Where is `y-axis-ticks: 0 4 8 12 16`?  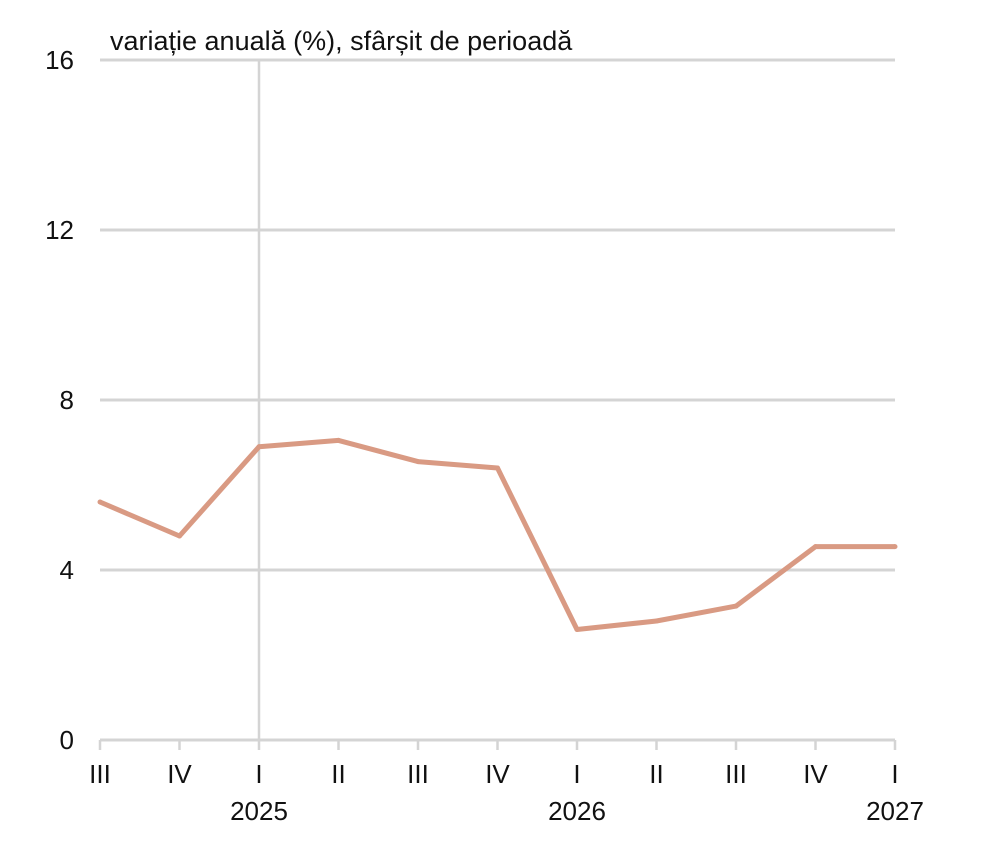
y-axis-ticks: 0 4 8 12 16 is located at coordinates (59, 400).